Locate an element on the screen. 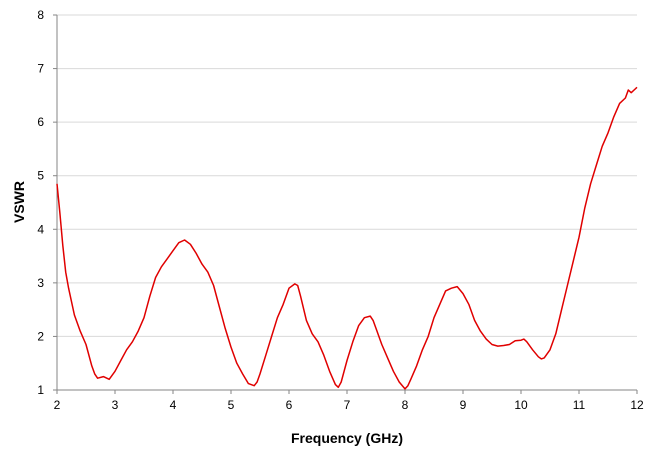 The width and height of the screenshot is (657, 456). x-axis-title: Frequency (GHz) is located at coordinates (347, 438).